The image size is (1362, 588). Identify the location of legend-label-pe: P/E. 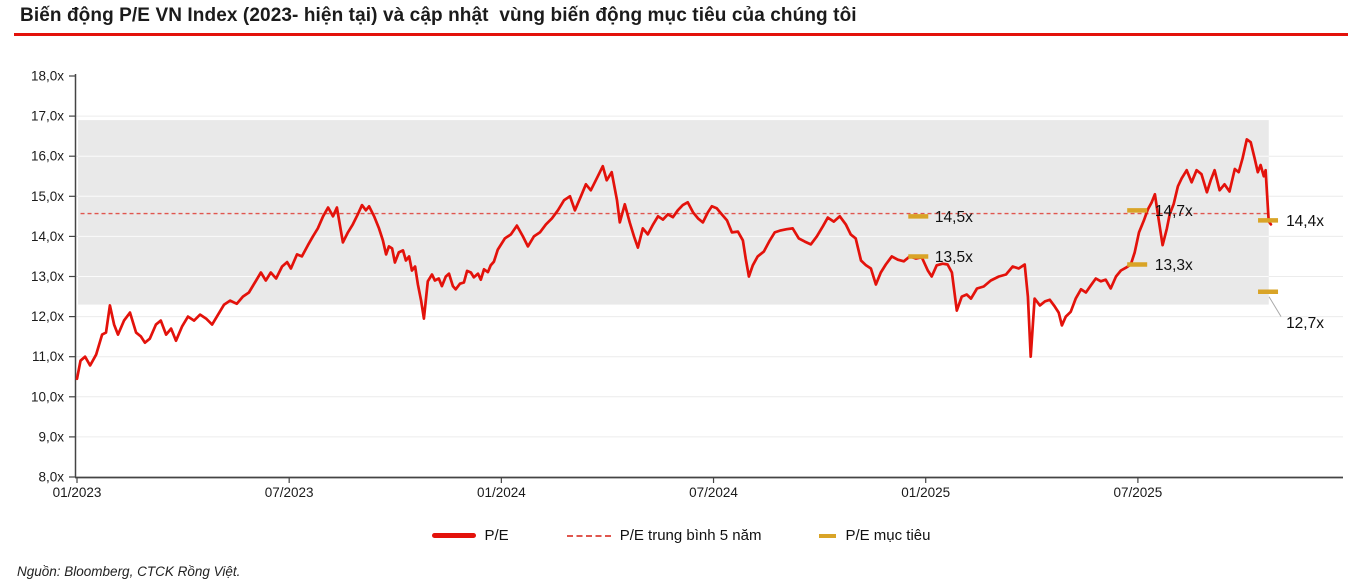
(496, 535).